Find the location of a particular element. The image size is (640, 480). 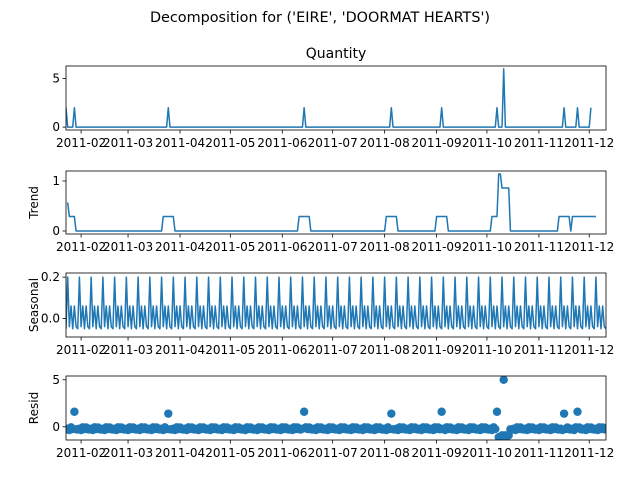

y-tick-label: 0.0 is located at coordinates (50, 318).